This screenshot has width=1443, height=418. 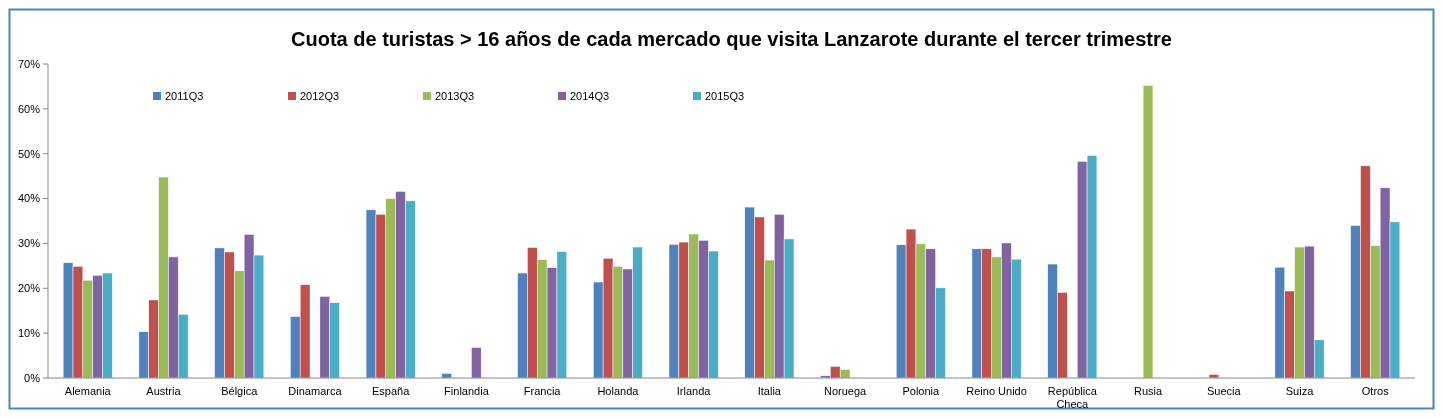 What do you see at coordinates (29, 198) in the screenshot?
I see `y-tick-label: 40%` at bounding box center [29, 198].